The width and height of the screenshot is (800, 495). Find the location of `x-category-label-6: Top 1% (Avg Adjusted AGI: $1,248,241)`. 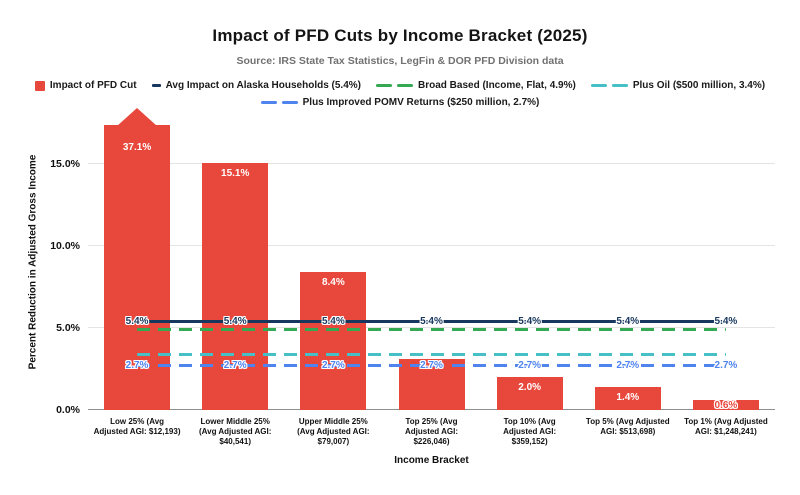

x-category-label-6: Top 1% (Avg Adjusted AGI: $1,248,241) is located at coordinates (726, 426).